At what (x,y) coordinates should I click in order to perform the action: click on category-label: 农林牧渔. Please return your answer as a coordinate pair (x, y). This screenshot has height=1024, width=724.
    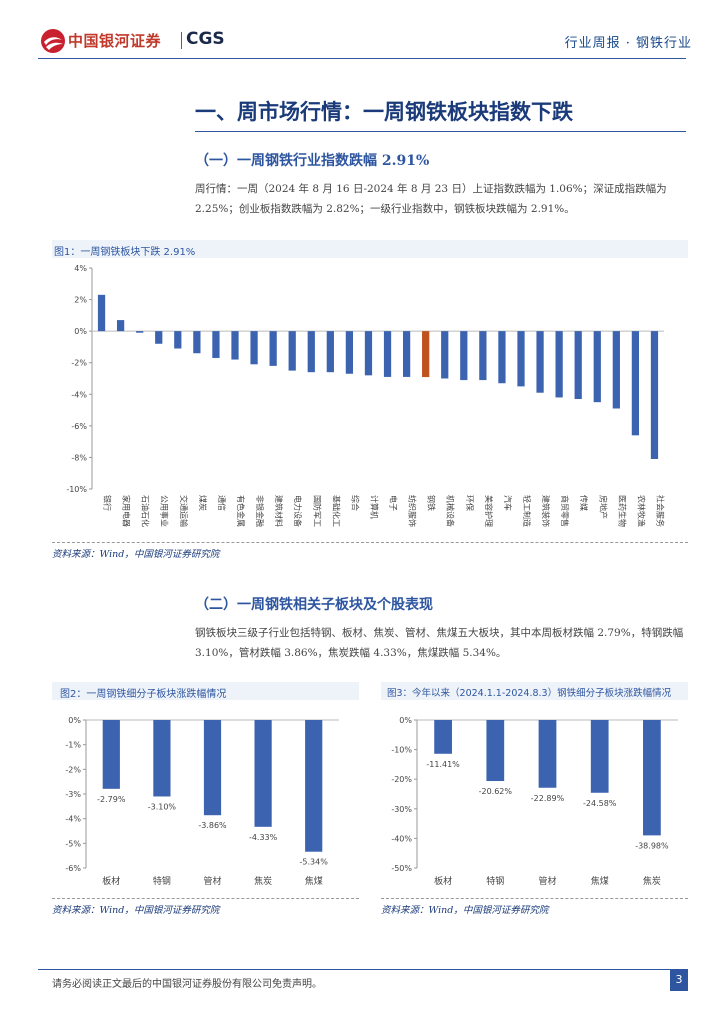
    Looking at the image, I should click on (641, 511).